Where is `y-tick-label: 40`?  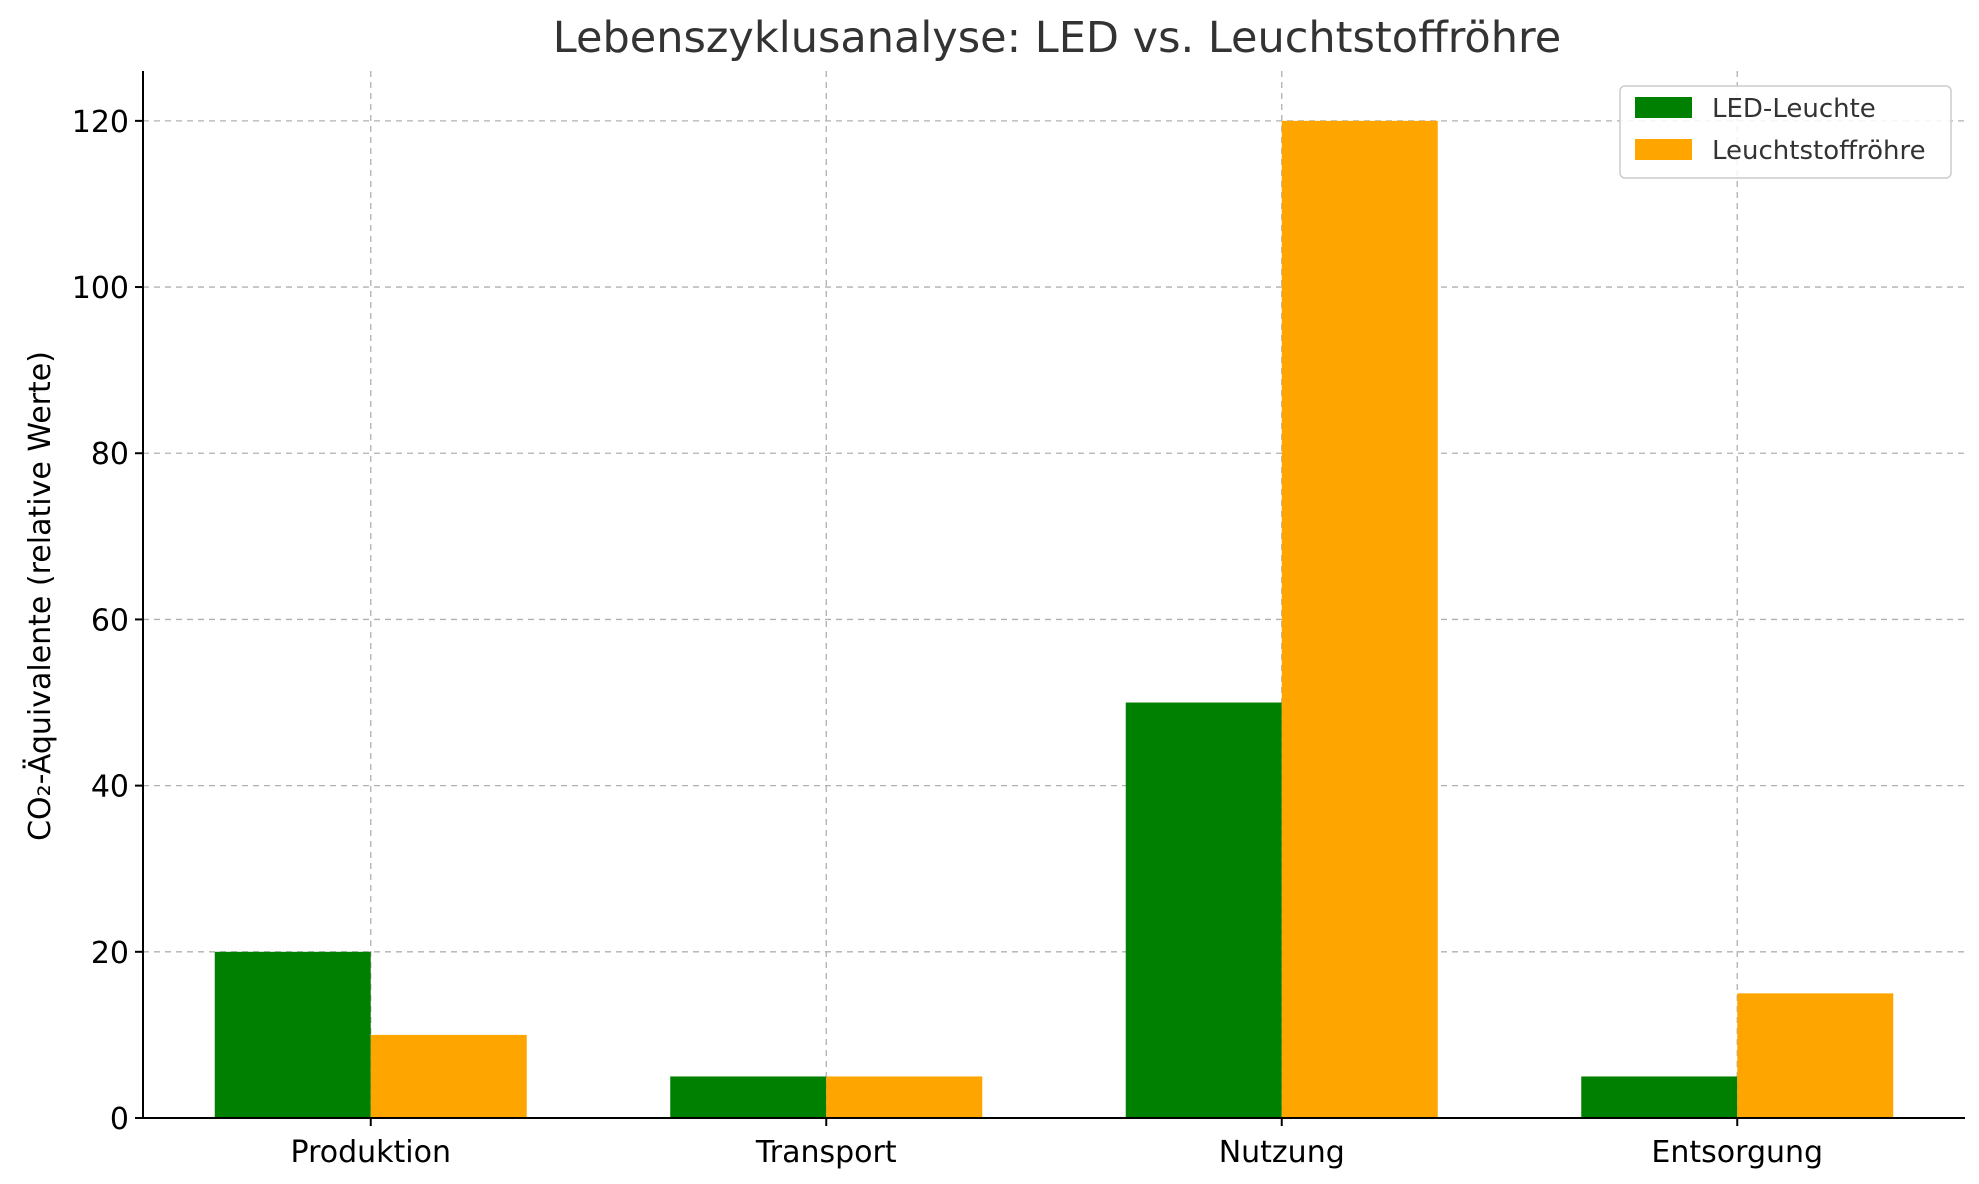 y-tick-label: 40 is located at coordinates (110, 787).